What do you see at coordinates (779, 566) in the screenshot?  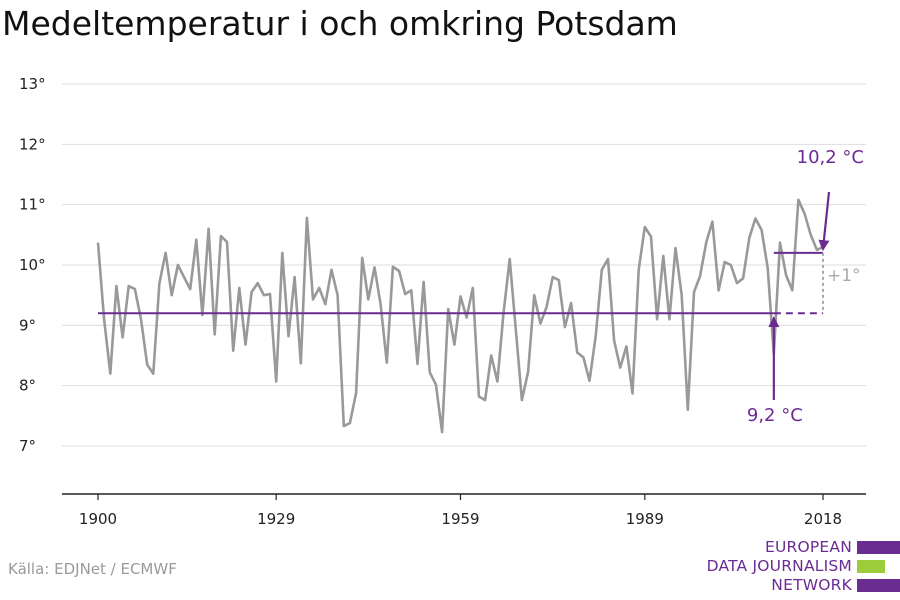 I see `logo-line-2: DATA JOURNALISM` at bounding box center [779, 566].